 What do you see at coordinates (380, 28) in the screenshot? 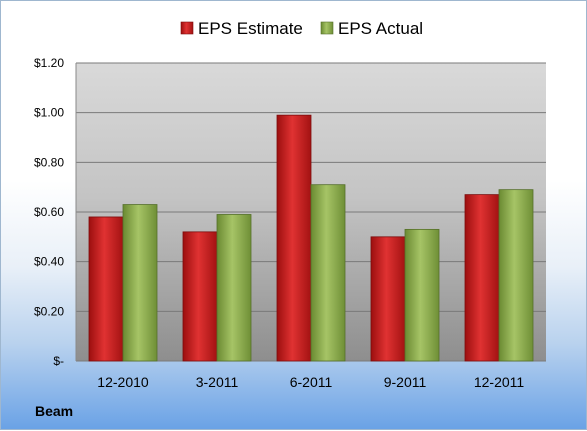
I see `legend-label: EPS Actual` at bounding box center [380, 28].